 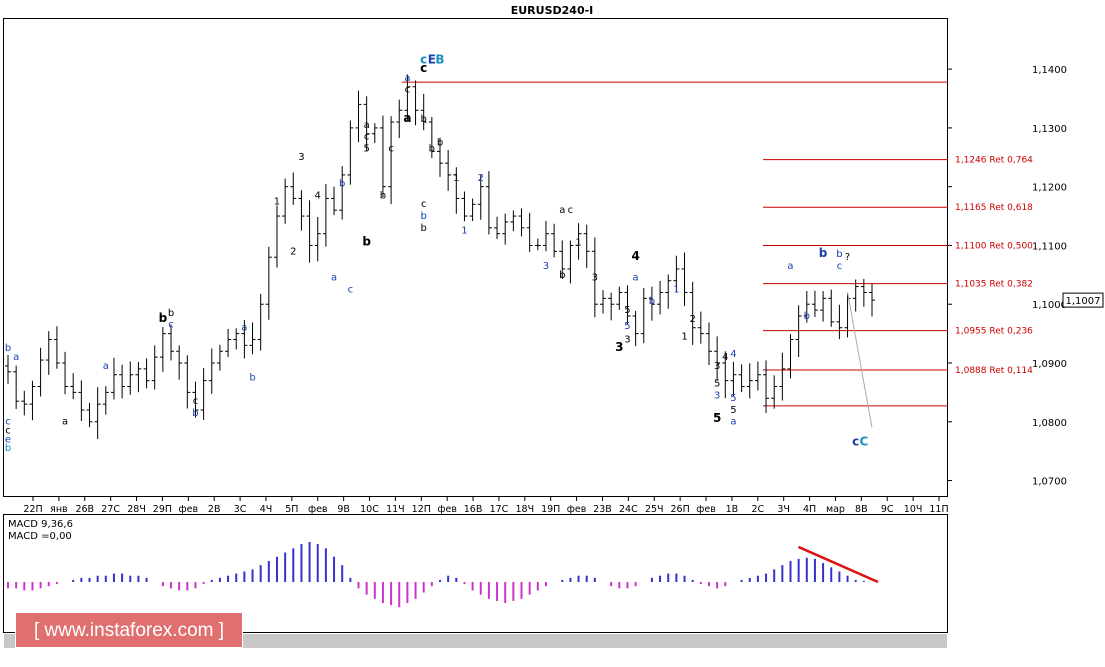 What do you see at coordinates (654, 509) in the screenshot?
I see `time-tick-label: 25Ч` at bounding box center [654, 509].